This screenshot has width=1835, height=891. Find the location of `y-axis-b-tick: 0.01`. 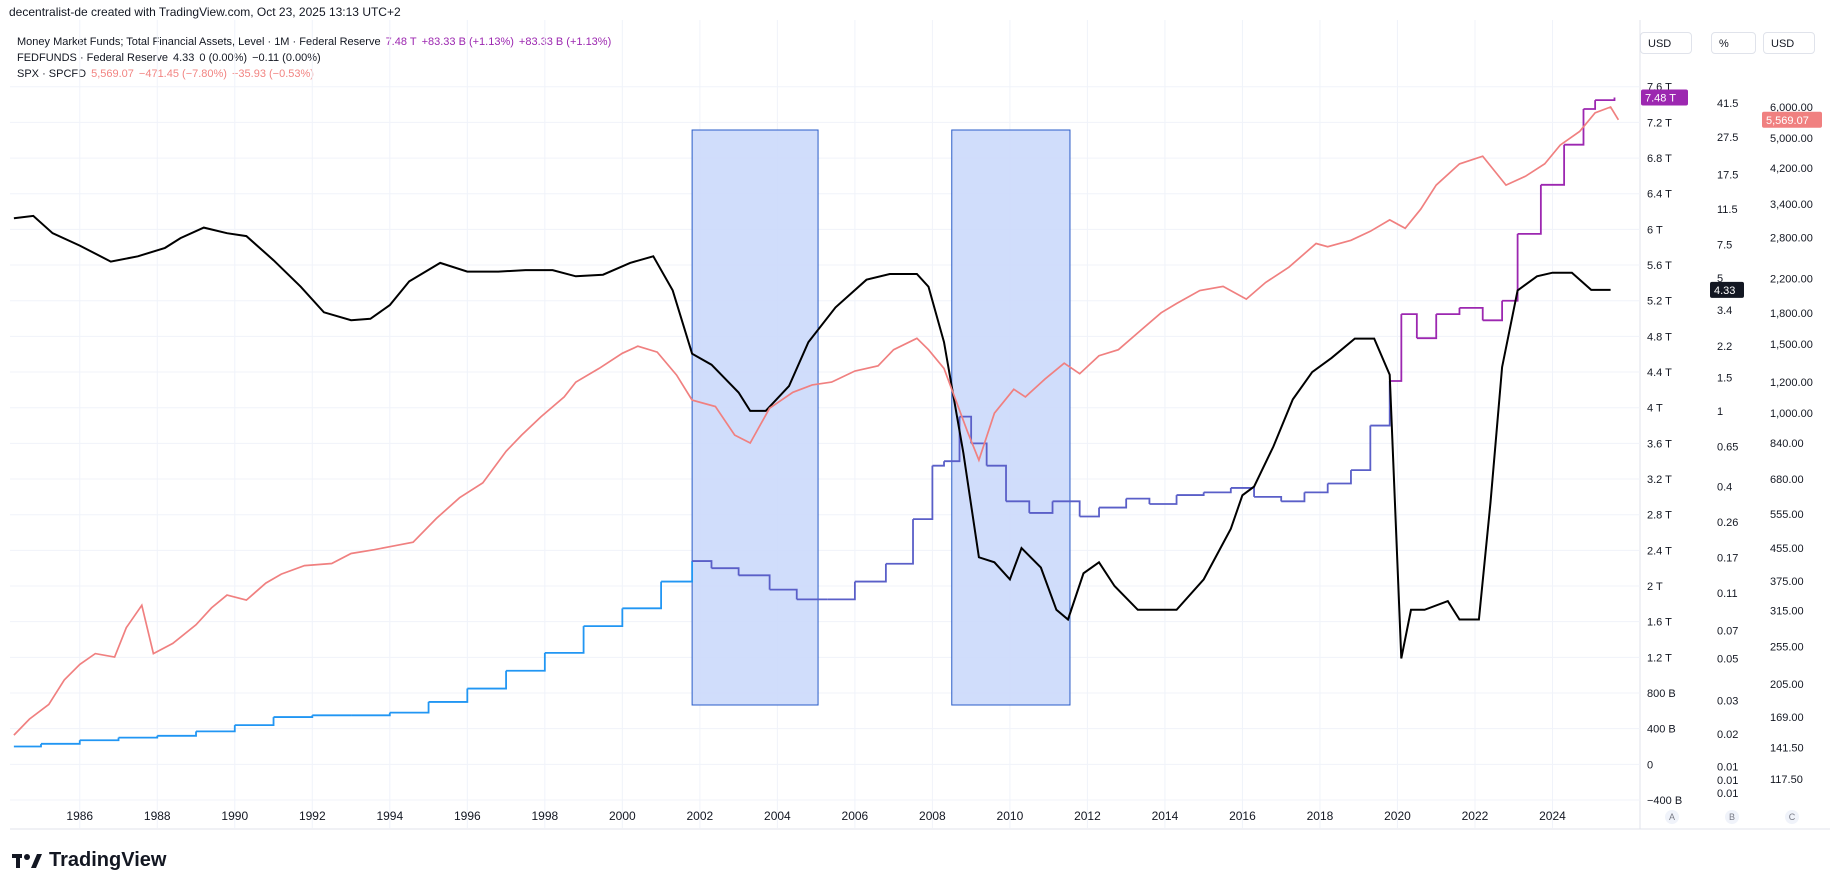

y-axis-b-tick: 0.01 is located at coordinates (1727, 794).